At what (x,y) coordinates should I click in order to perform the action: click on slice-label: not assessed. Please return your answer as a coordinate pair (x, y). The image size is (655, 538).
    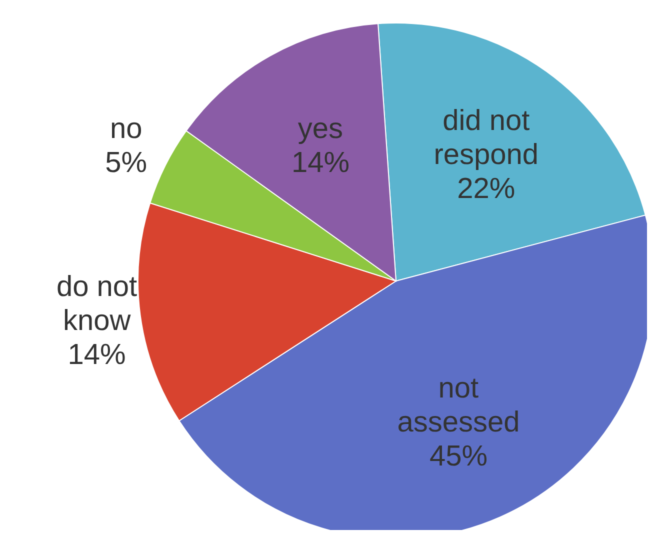
    Looking at the image, I should click on (458, 405).